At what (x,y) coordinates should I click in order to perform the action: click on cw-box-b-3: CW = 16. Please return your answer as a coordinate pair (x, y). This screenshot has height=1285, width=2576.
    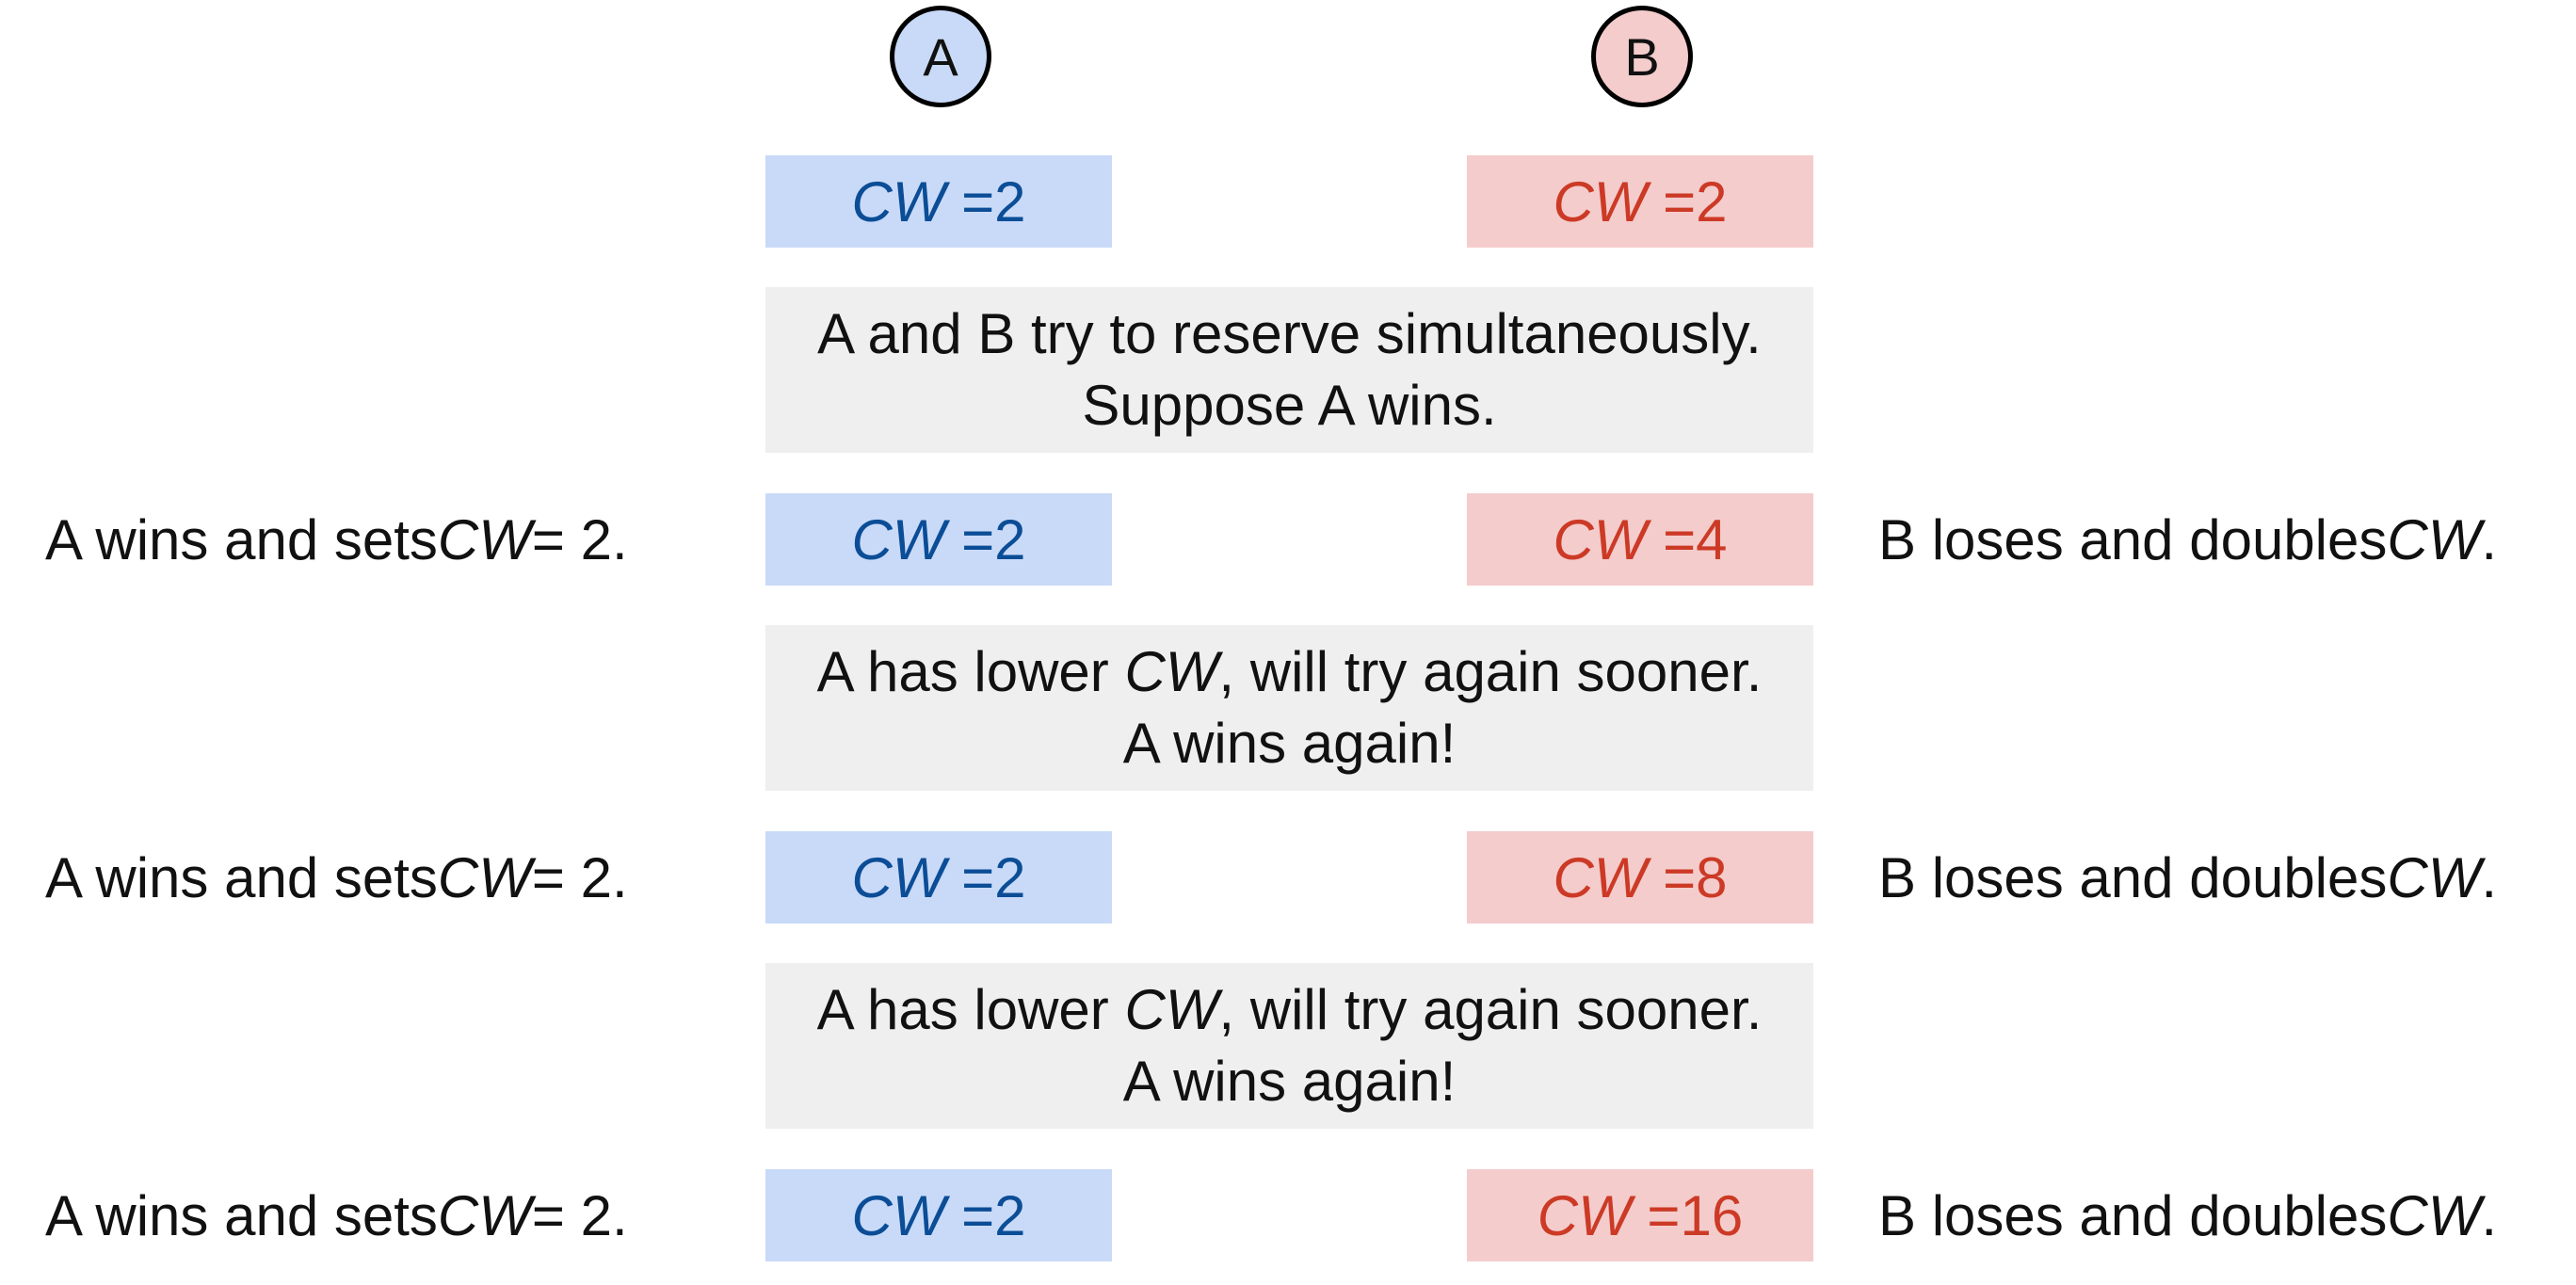
    Looking at the image, I should click on (1640, 1215).